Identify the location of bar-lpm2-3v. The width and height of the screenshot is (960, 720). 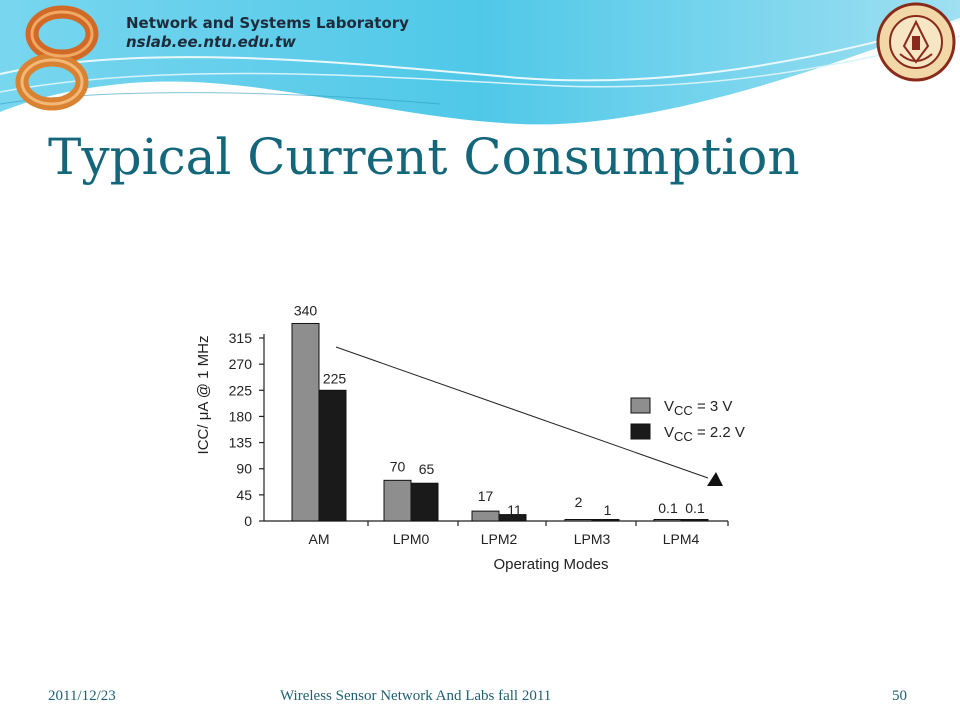
(485, 516).